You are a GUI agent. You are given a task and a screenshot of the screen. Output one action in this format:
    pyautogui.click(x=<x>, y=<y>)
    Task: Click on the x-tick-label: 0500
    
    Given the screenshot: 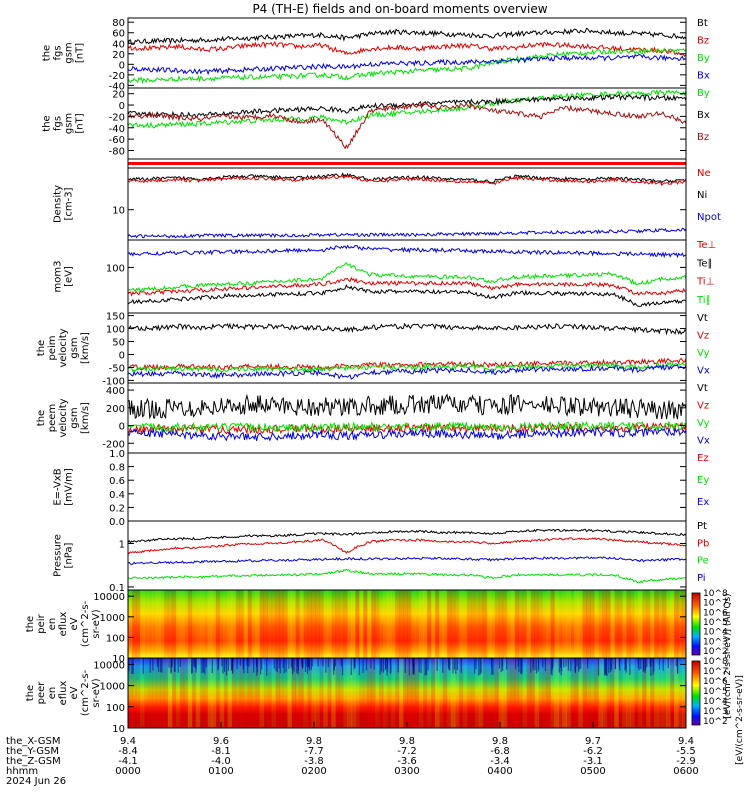 What is the action you would take?
    pyautogui.click(x=592, y=771)
    